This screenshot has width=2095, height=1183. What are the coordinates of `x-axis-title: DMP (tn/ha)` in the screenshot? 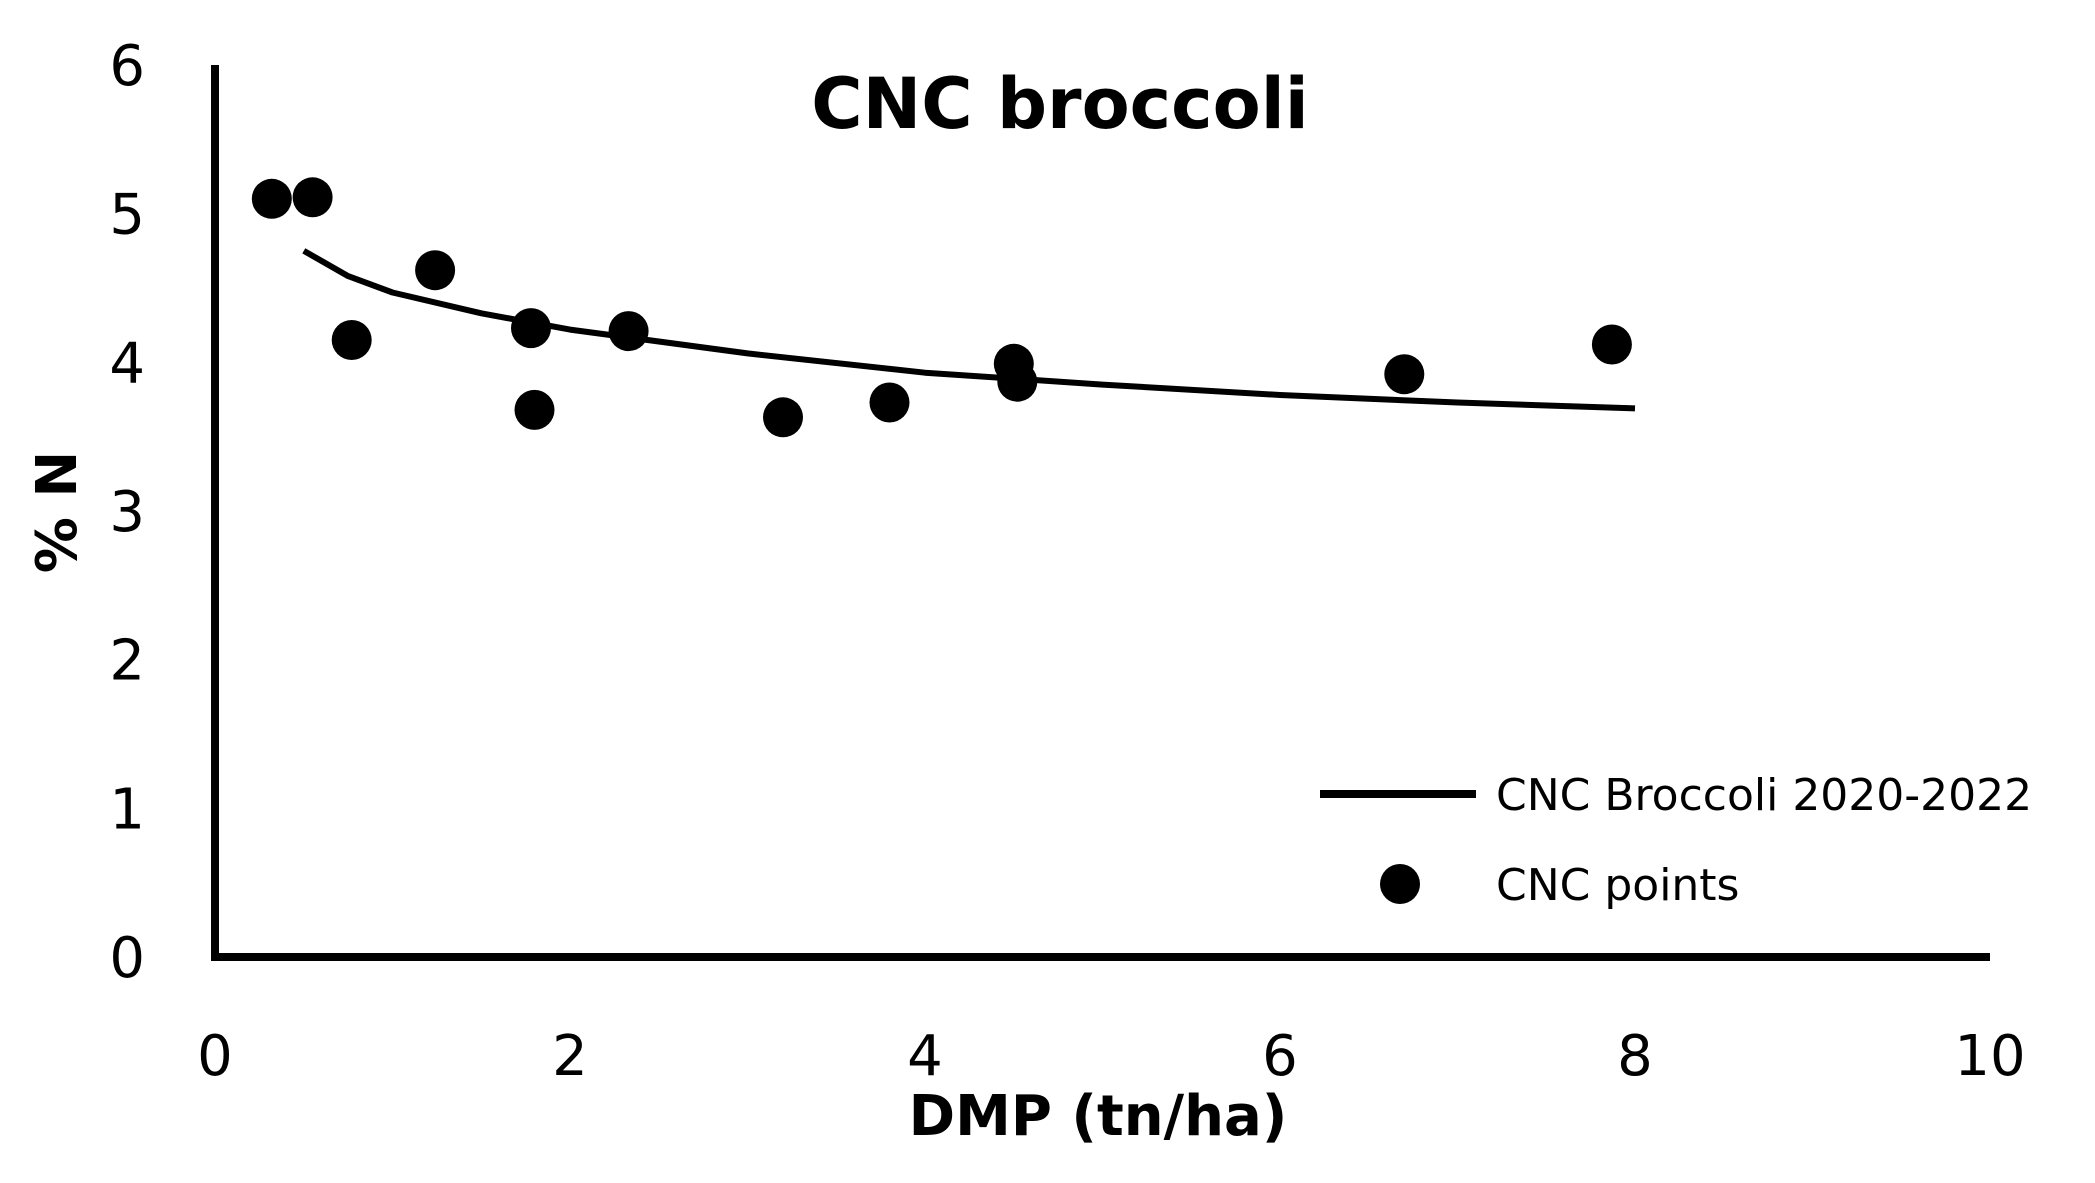 It's located at (1098, 1116).